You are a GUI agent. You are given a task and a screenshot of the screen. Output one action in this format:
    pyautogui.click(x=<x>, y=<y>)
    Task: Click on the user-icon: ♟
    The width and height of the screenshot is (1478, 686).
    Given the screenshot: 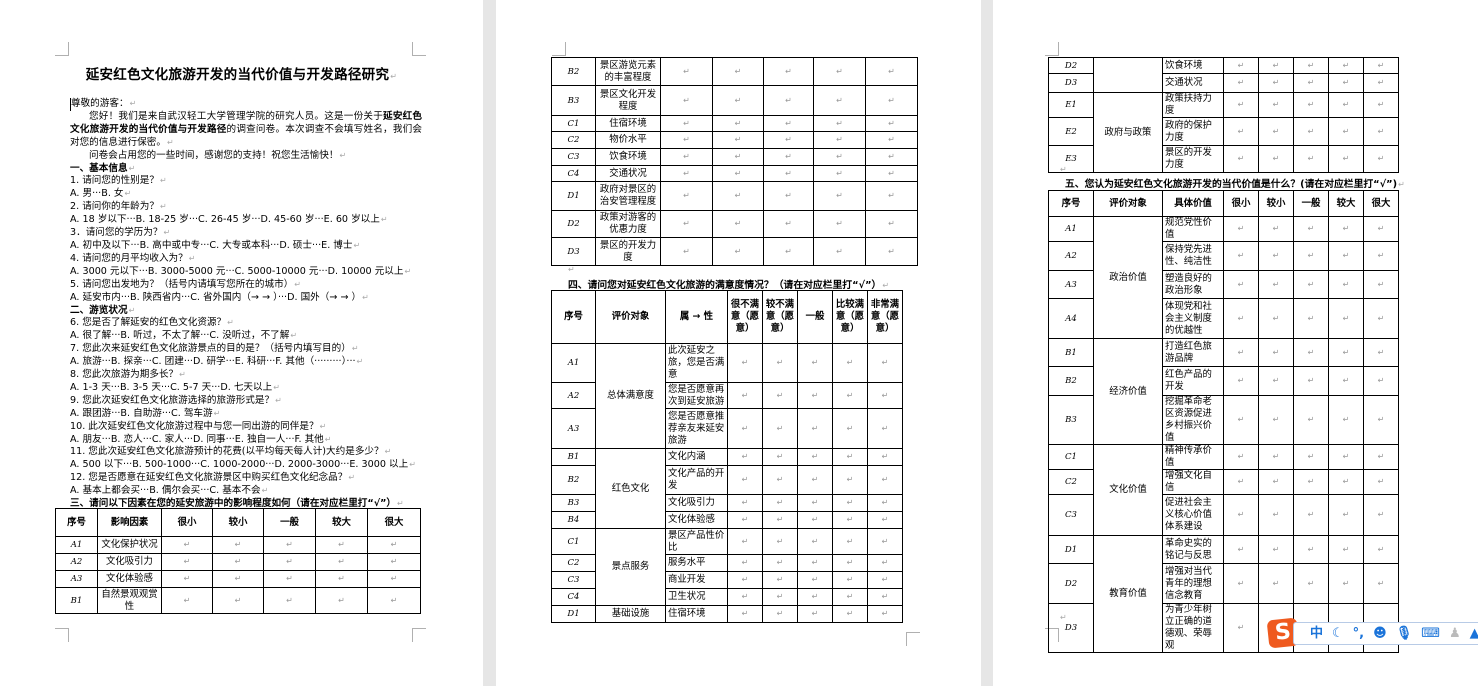 What is the action you would take?
    pyautogui.click(x=1454, y=633)
    